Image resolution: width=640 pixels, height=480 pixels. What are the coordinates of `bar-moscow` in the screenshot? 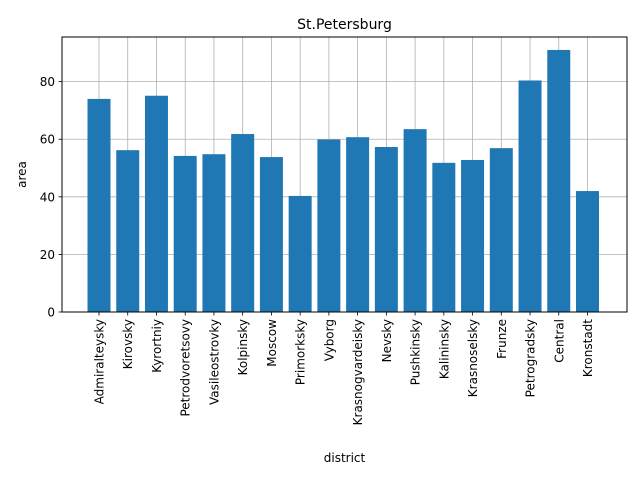 It's located at (271, 234).